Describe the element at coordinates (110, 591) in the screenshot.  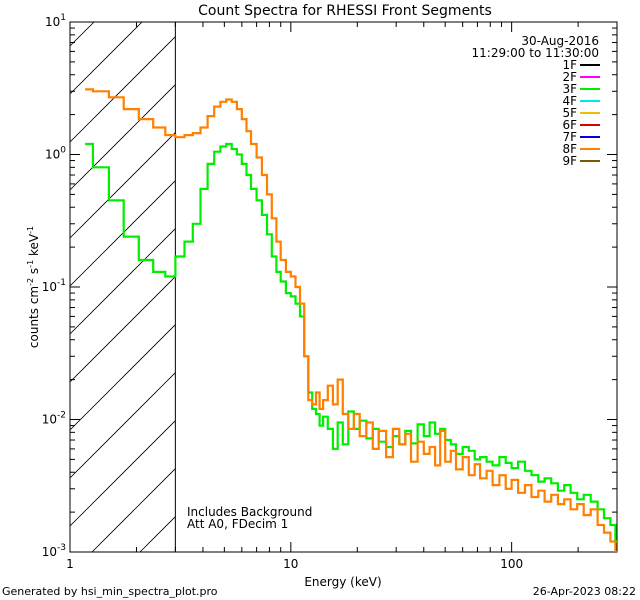
I see `footer-generated-by: Generated by hsi_min_spectra_plot.pro` at that location.